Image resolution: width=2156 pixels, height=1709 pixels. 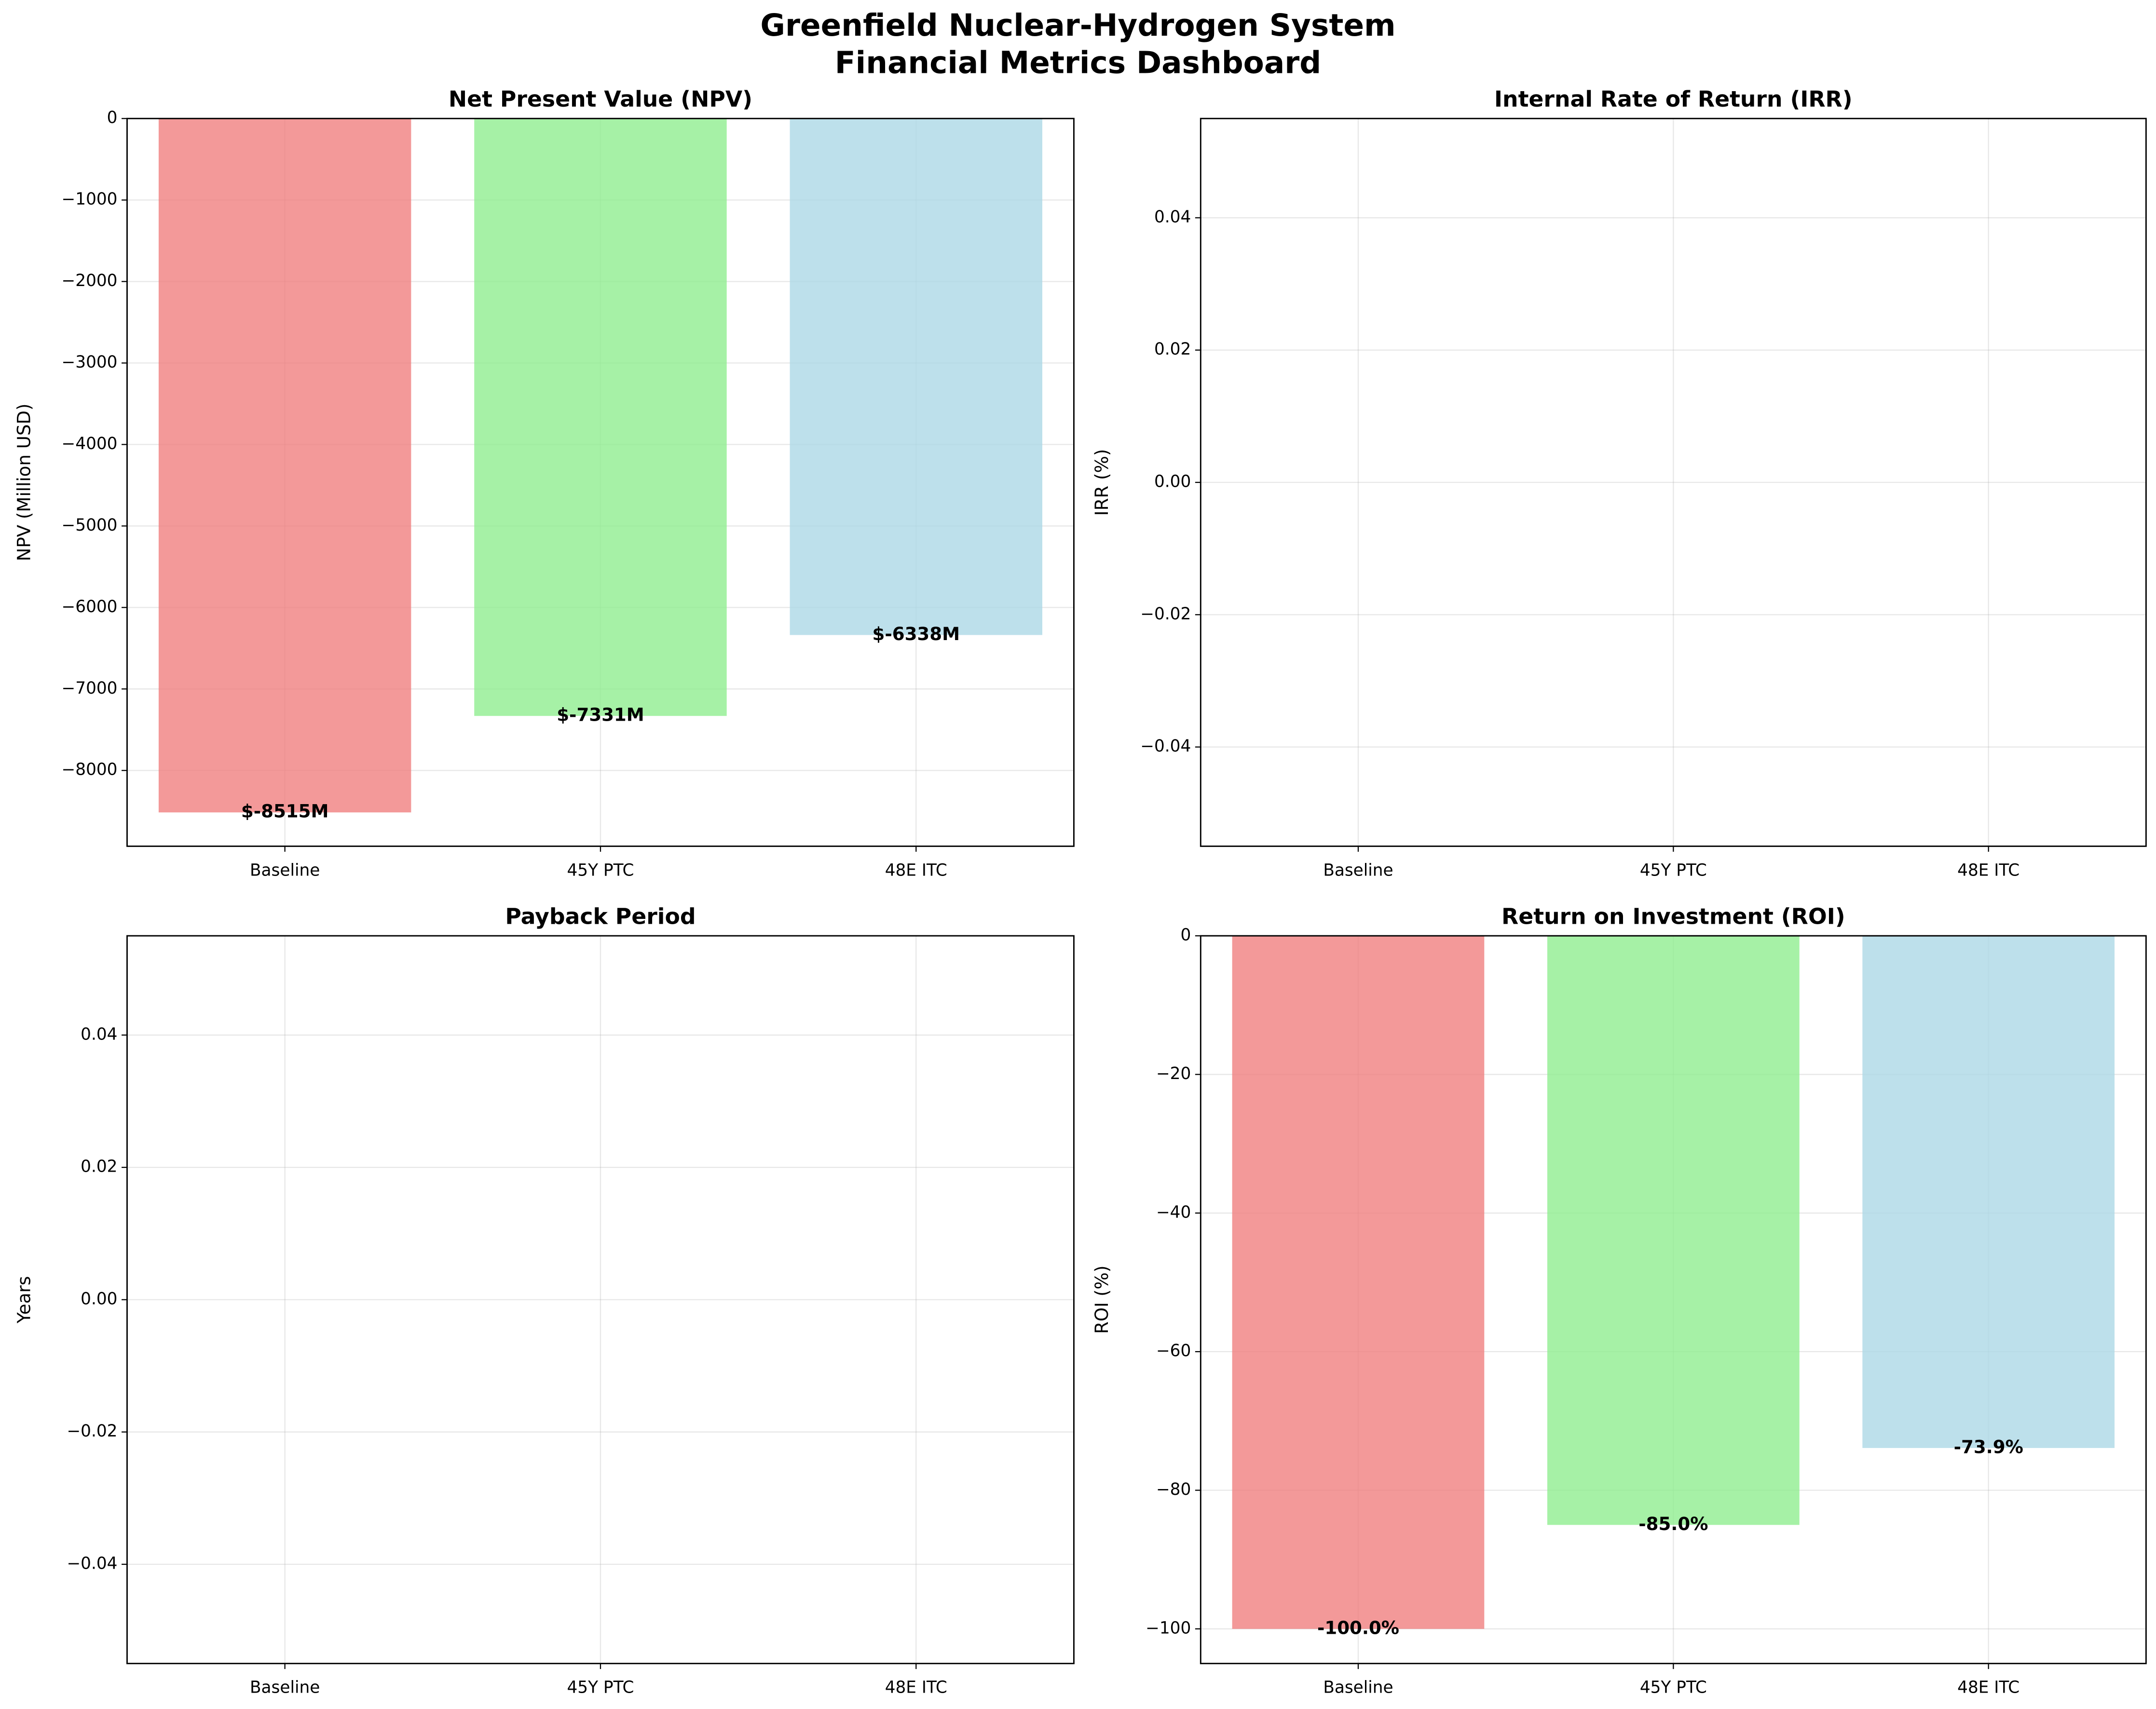 What do you see at coordinates (1102, 1299) in the screenshot?
I see `y-axis-label: ROI (%)` at bounding box center [1102, 1299].